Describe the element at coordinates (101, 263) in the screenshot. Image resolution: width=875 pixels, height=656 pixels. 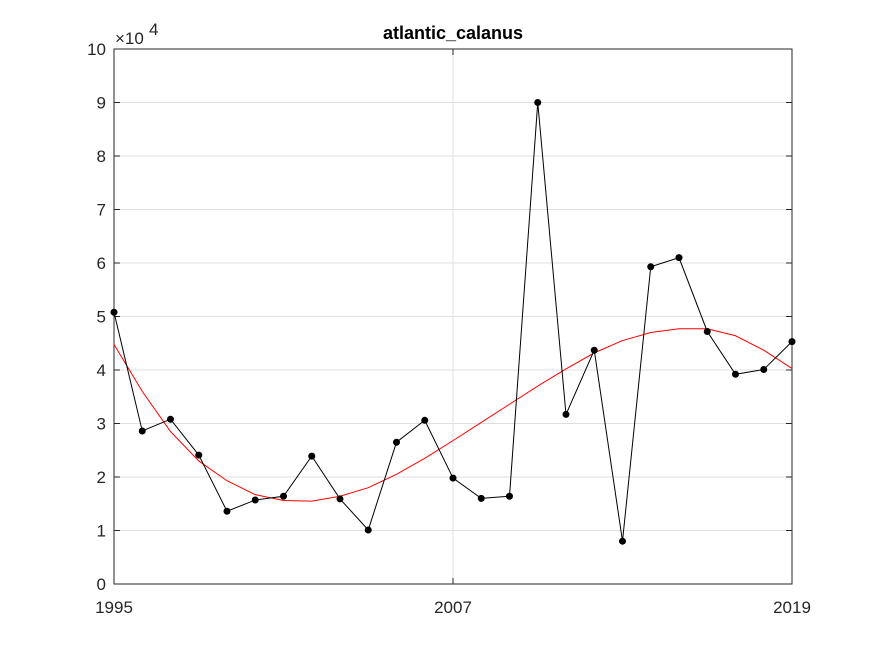
I see `y-tick-label: 6` at that location.